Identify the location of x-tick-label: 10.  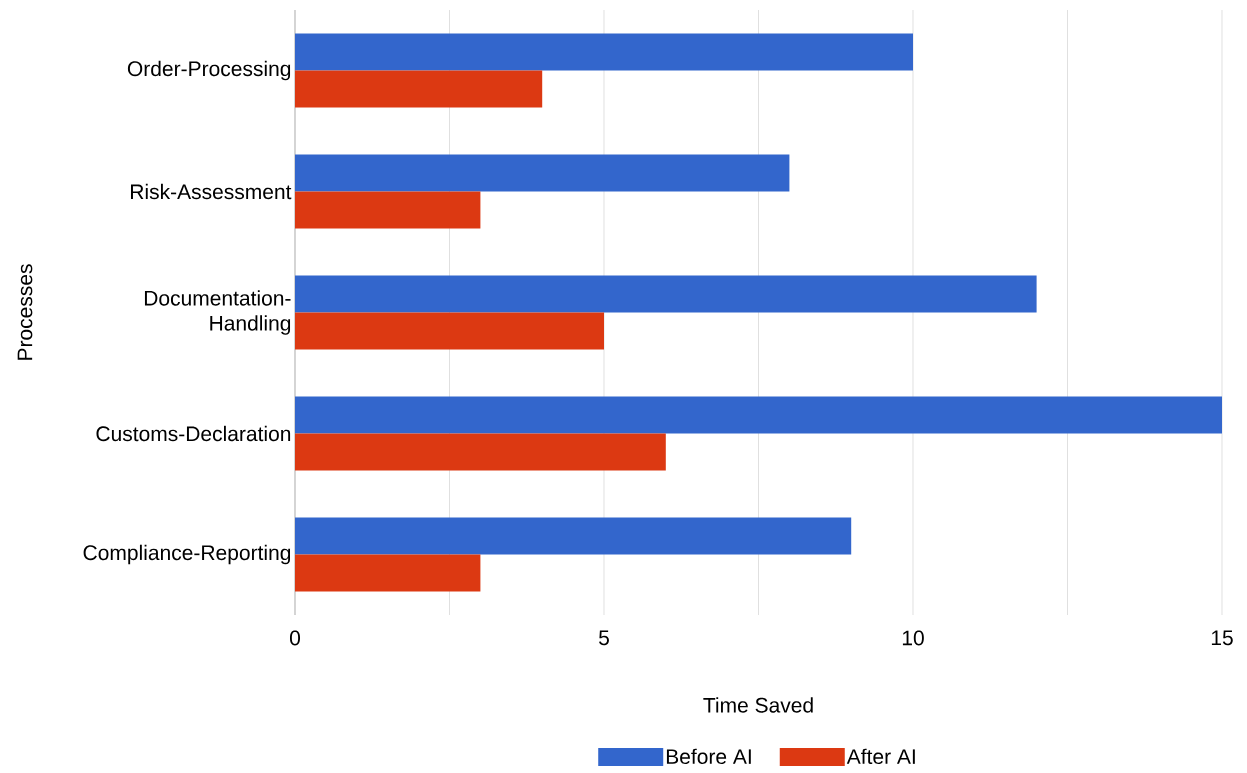
(913, 638).